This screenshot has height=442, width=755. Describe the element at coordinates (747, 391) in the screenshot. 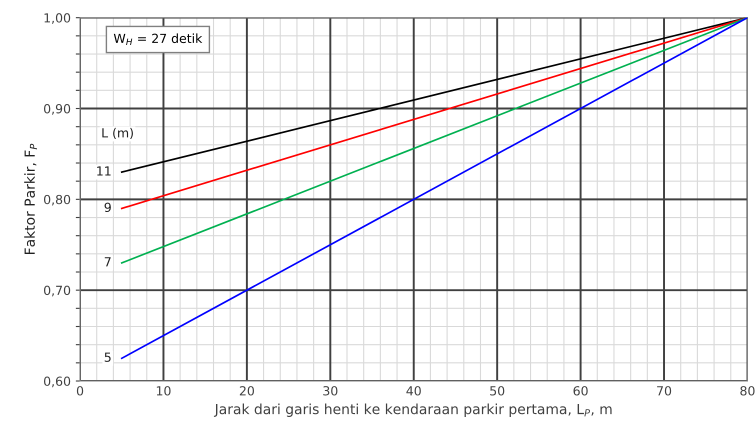

I see `x-tick-label: 80` at that location.